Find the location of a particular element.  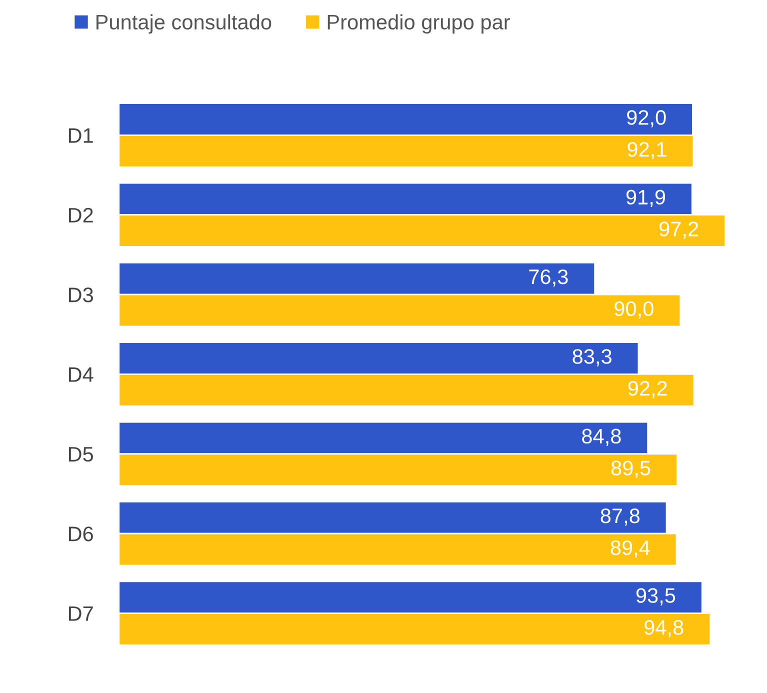

y-tick-label: D6 is located at coordinates (80, 534).